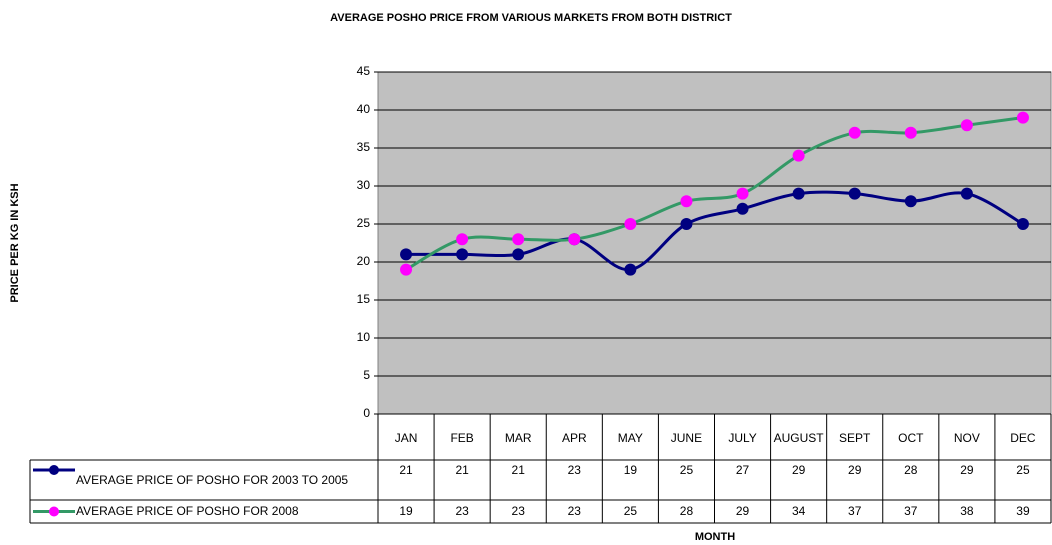  I want to click on x-tick-label-box: FEB, so click(462, 437).